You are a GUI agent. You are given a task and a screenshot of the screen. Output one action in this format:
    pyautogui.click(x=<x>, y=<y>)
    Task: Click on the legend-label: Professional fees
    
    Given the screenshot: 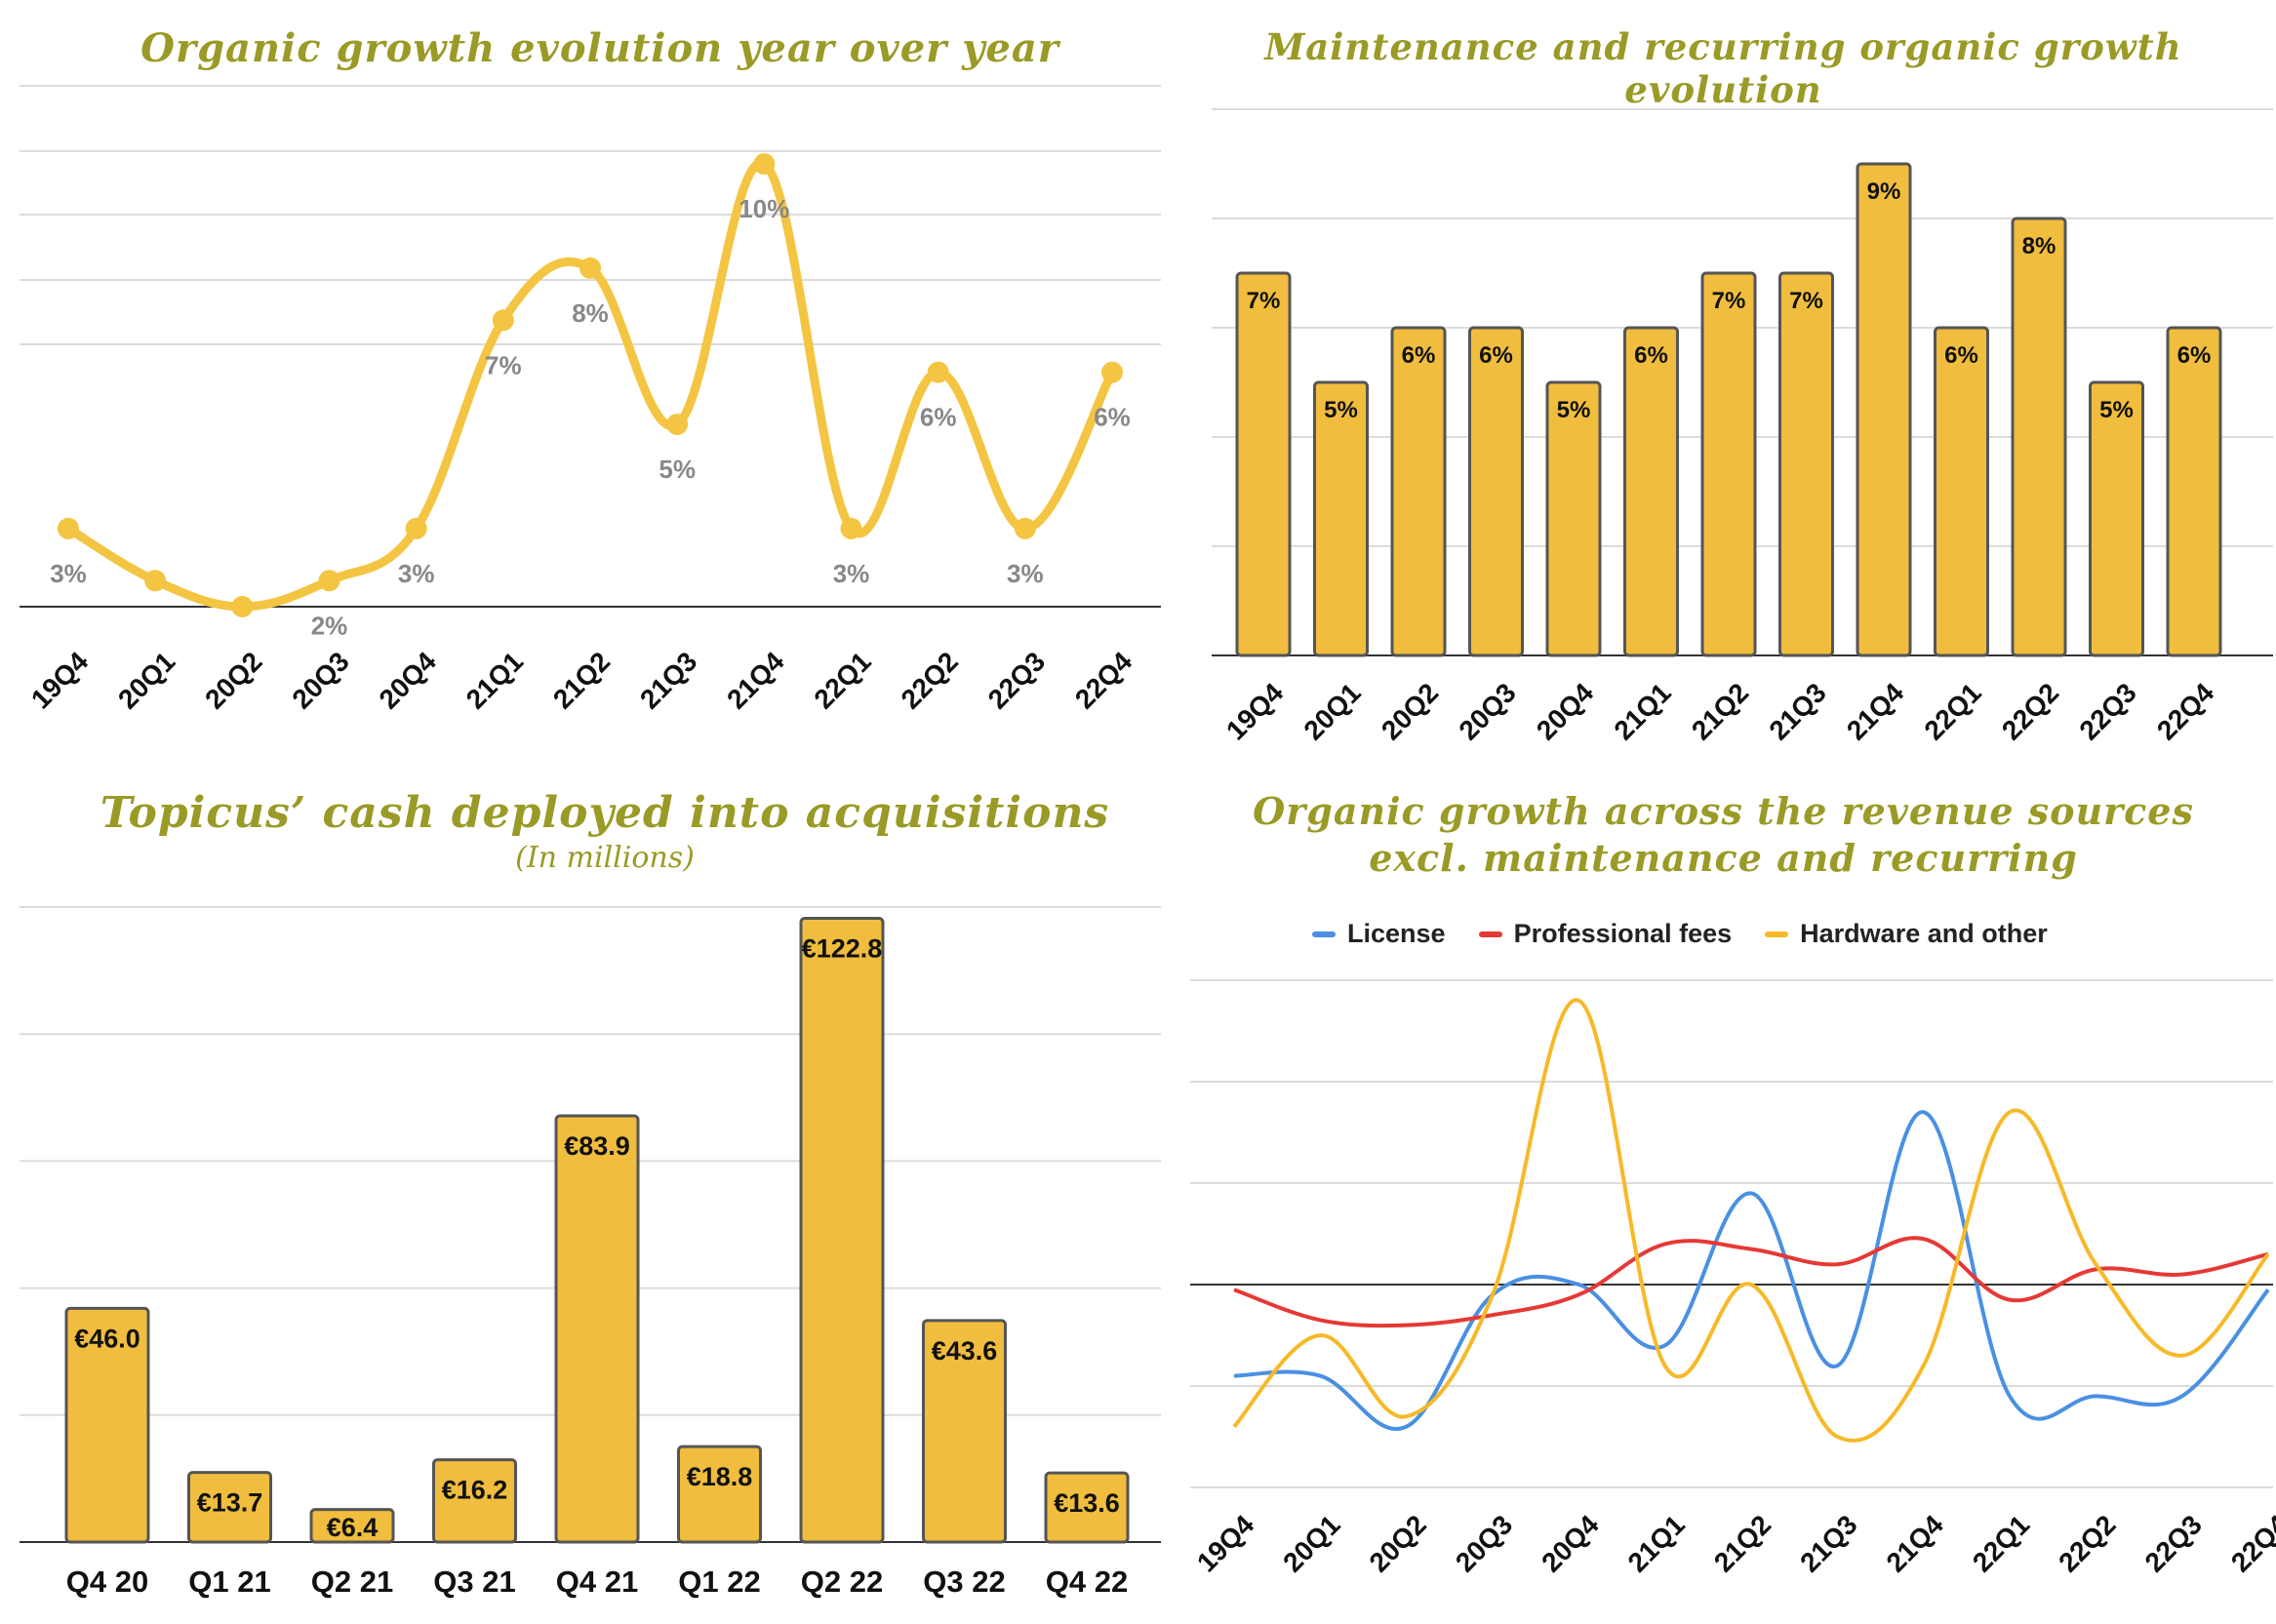 What is the action you would take?
    pyautogui.click(x=1623, y=933)
    